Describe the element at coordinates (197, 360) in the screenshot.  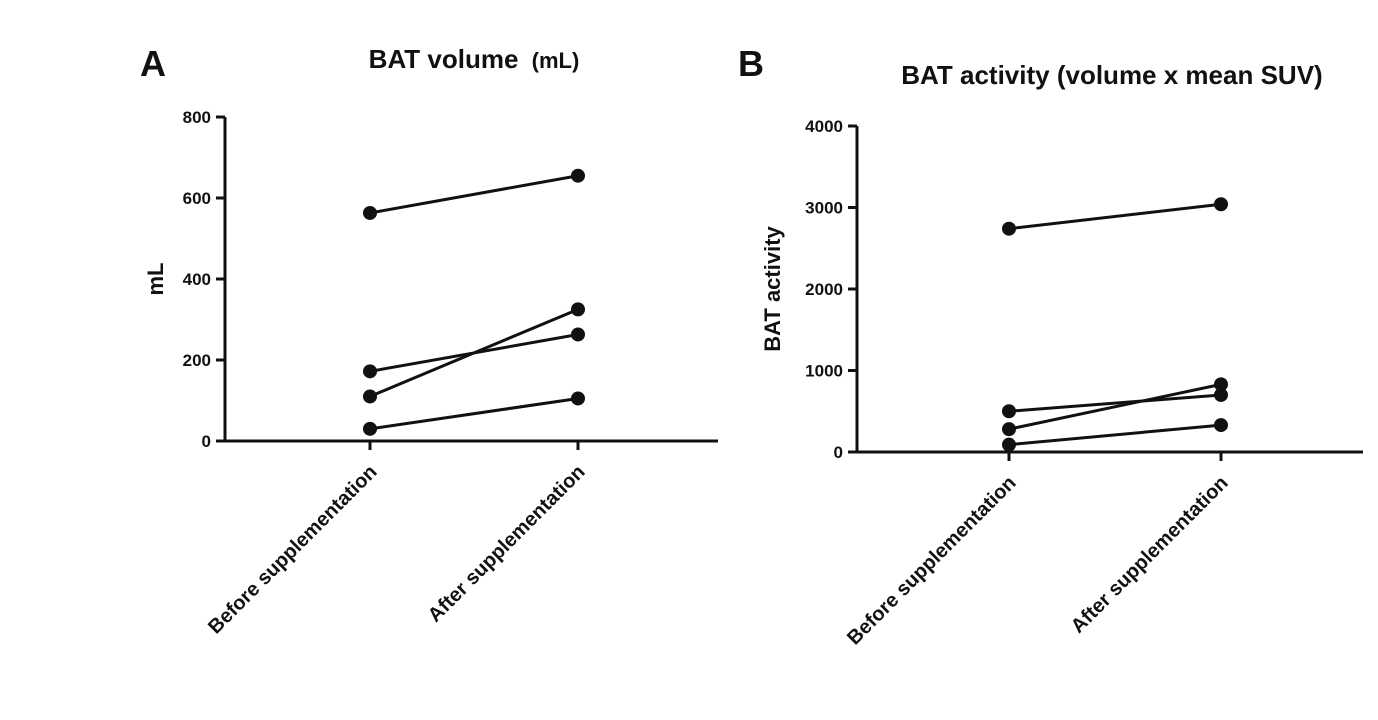
I see `panel-a-y-tick-label: 200` at that location.